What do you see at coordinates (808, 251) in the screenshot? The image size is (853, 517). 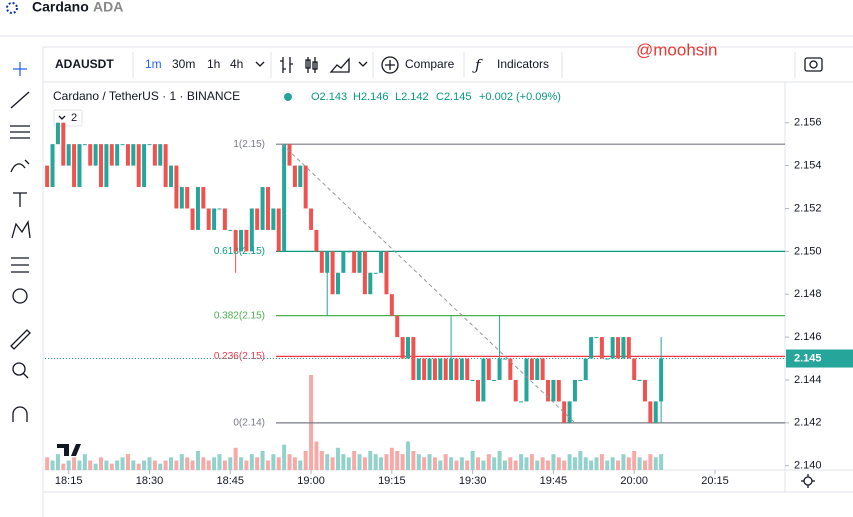 I see `y-tick-label: 2.150` at bounding box center [808, 251].